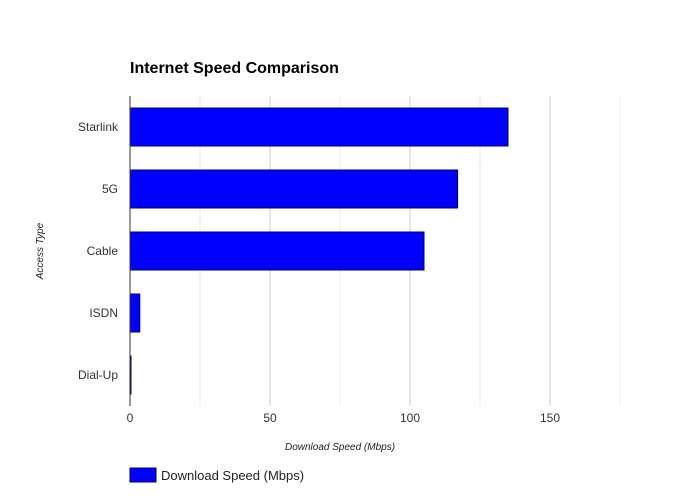 This screenshot has width=680, height=500. I want to click on chart-title: Internet Speed Comparison, so click(234, 68).